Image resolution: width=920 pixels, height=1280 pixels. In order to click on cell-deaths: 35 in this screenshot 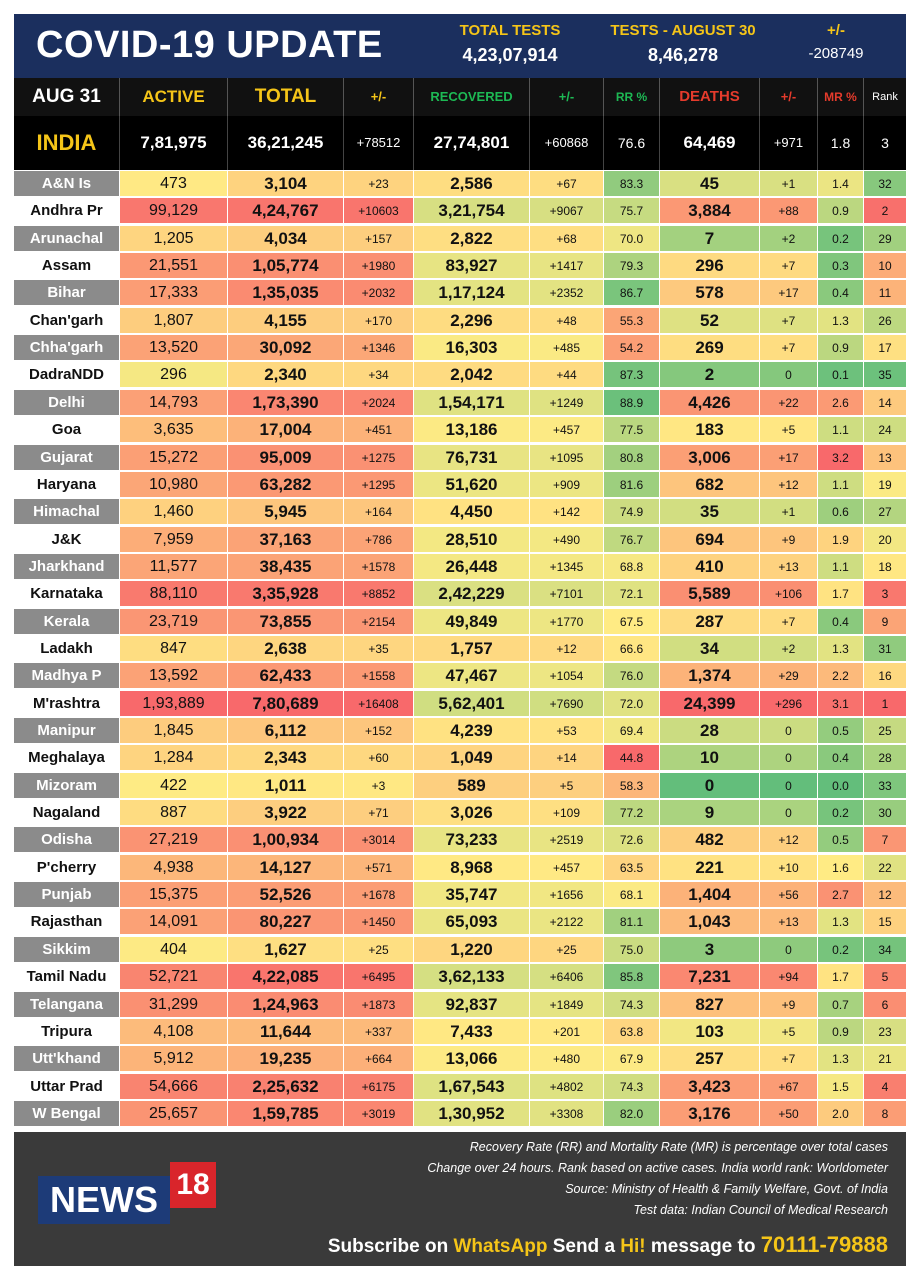, I will do `click(710, 512)`.